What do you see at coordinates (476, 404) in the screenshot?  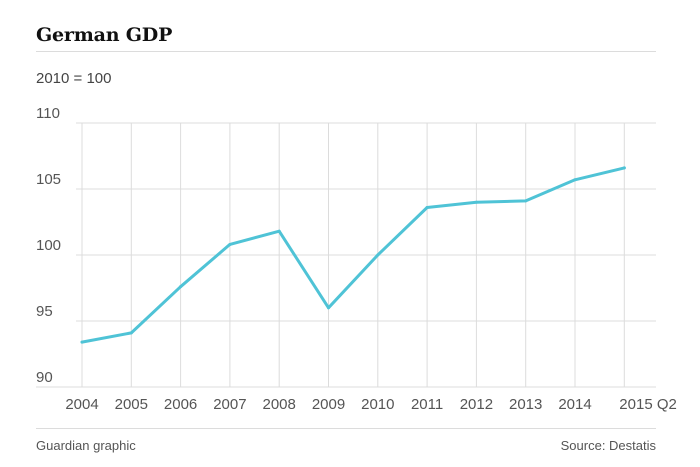 I see `x-tick-label: 2012` at bounding box center [476, 404].